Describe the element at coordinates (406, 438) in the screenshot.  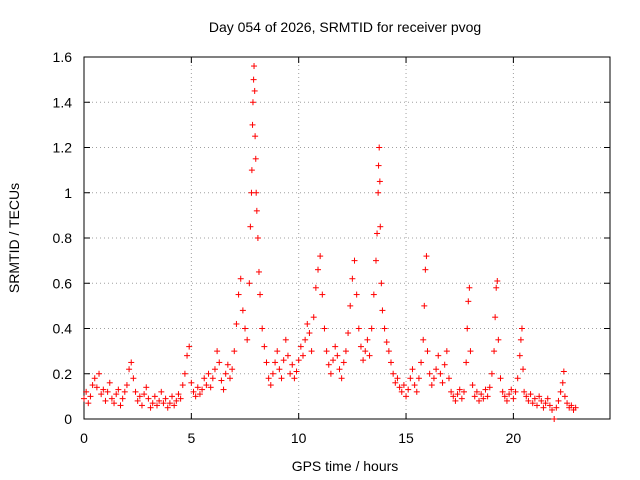
I see `x-tick-label: 15` at that location.